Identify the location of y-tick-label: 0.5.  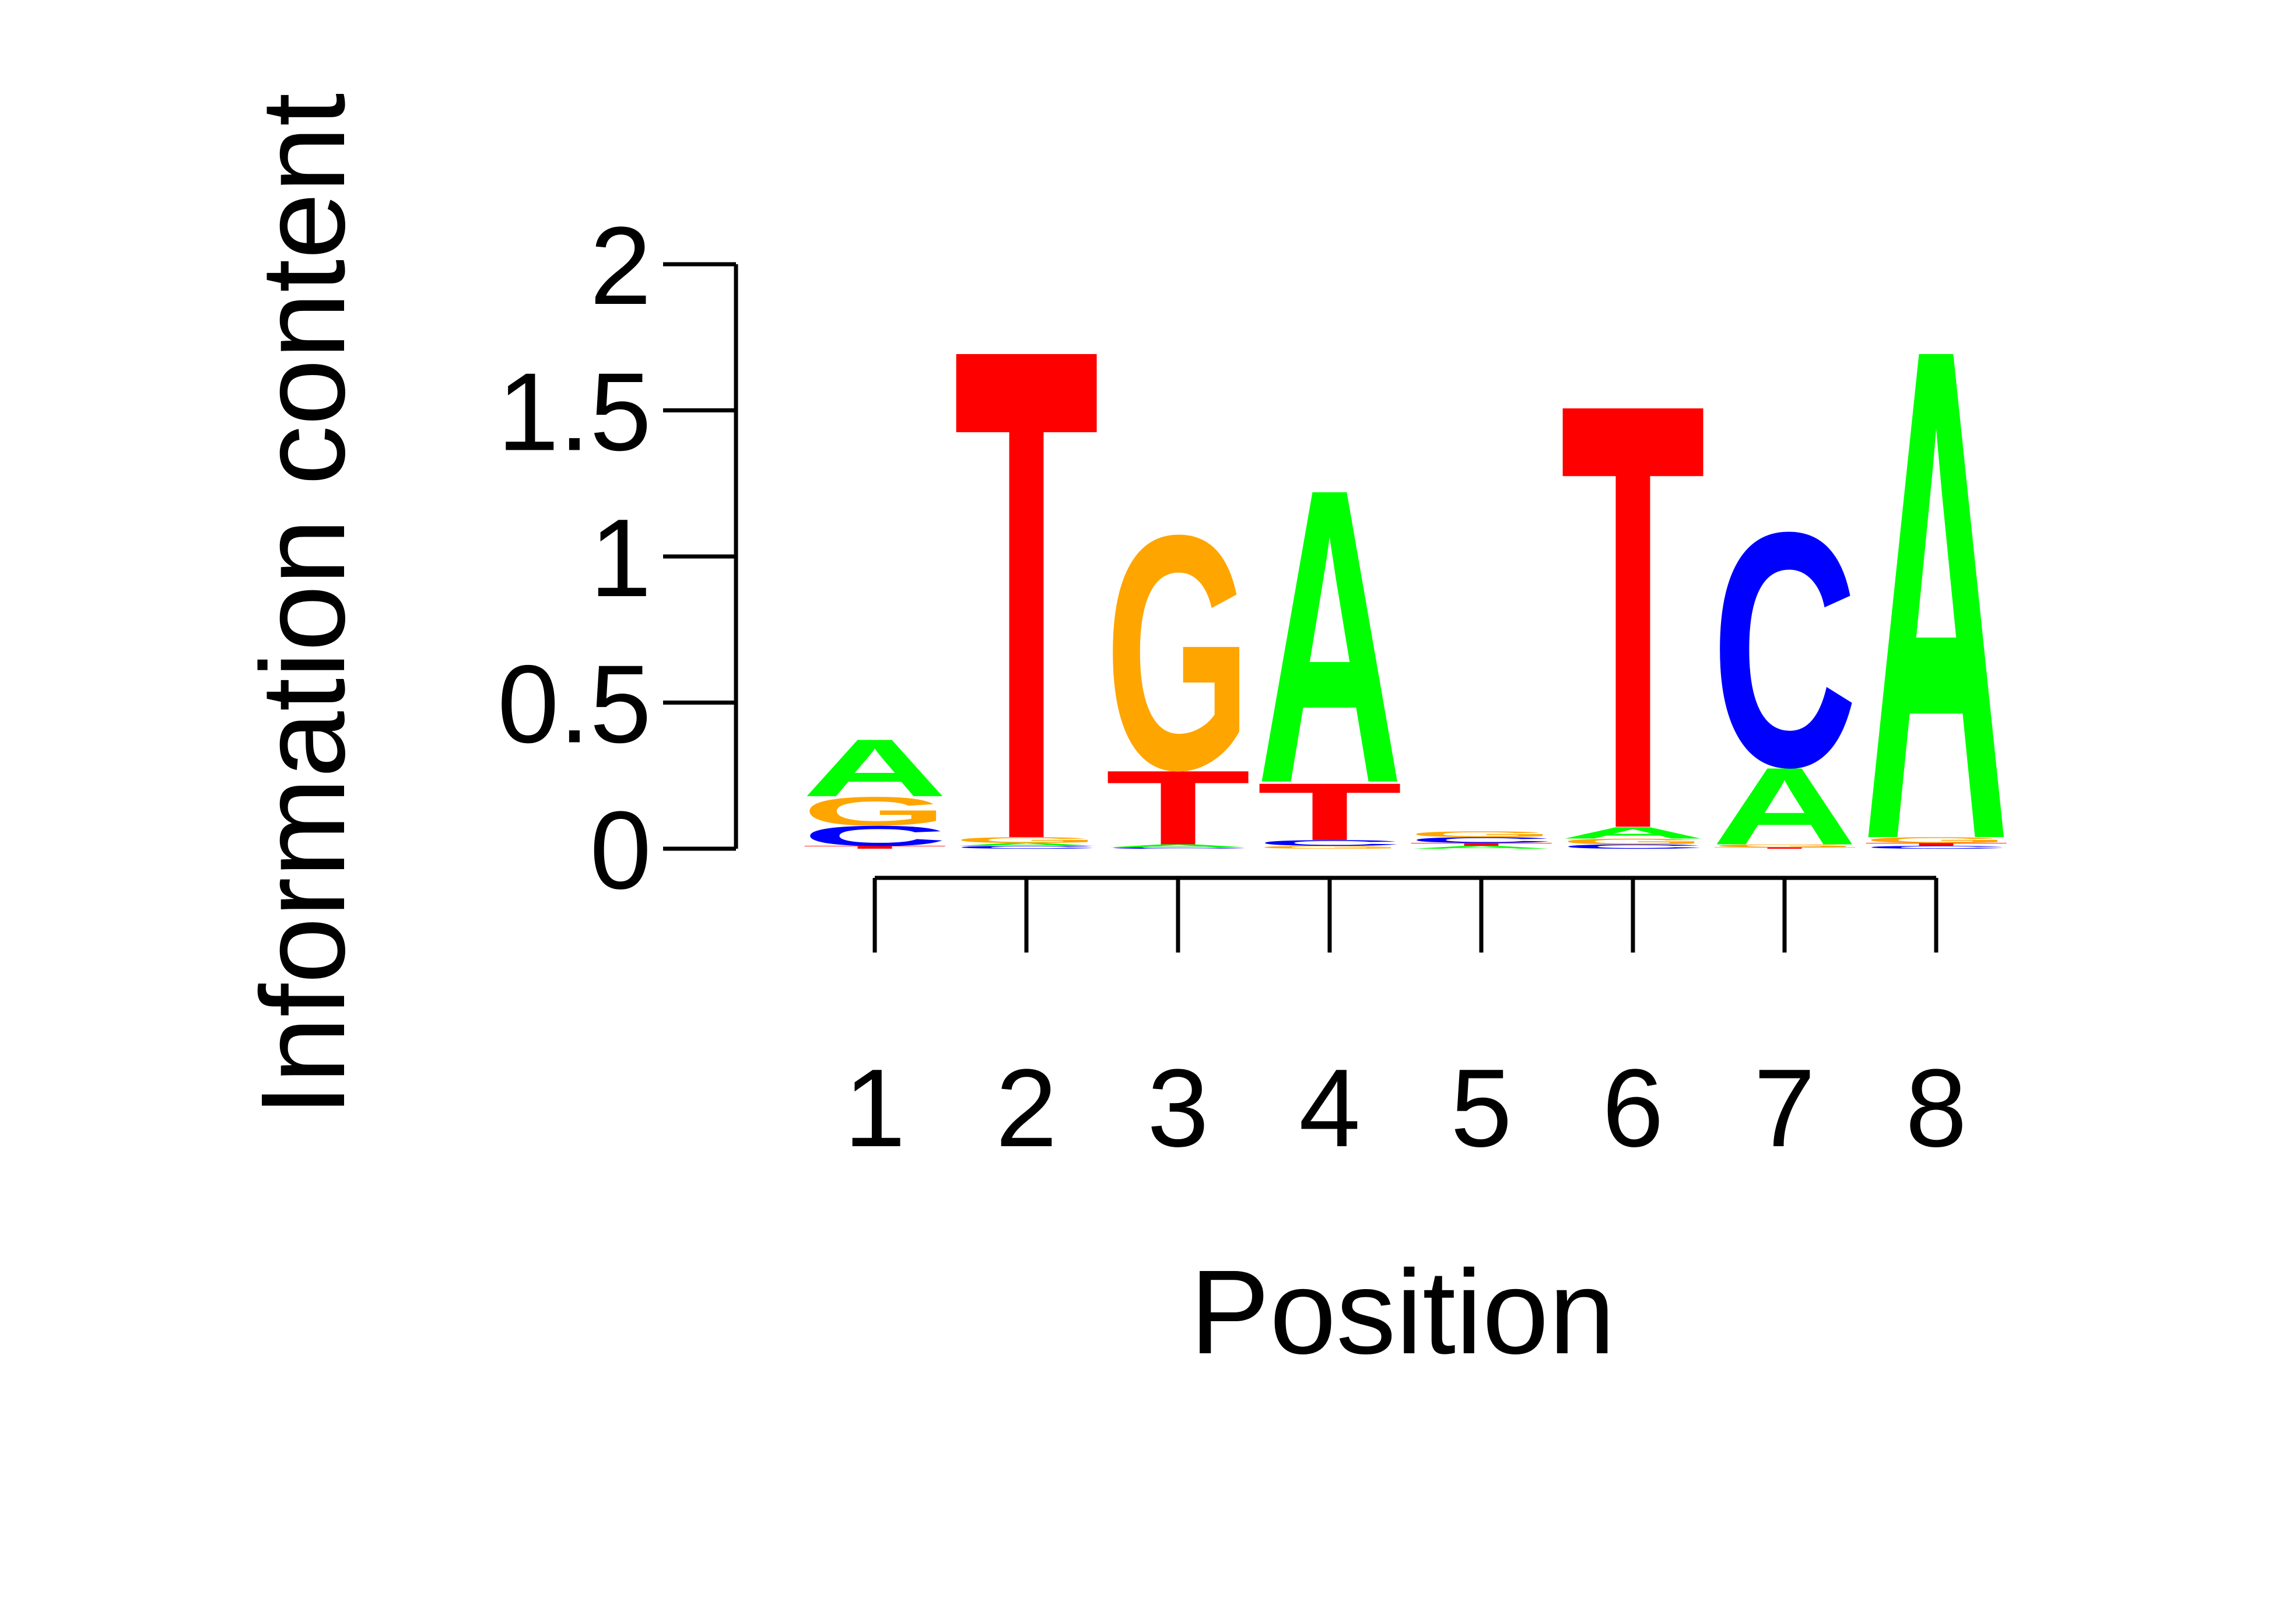
(574, 704).